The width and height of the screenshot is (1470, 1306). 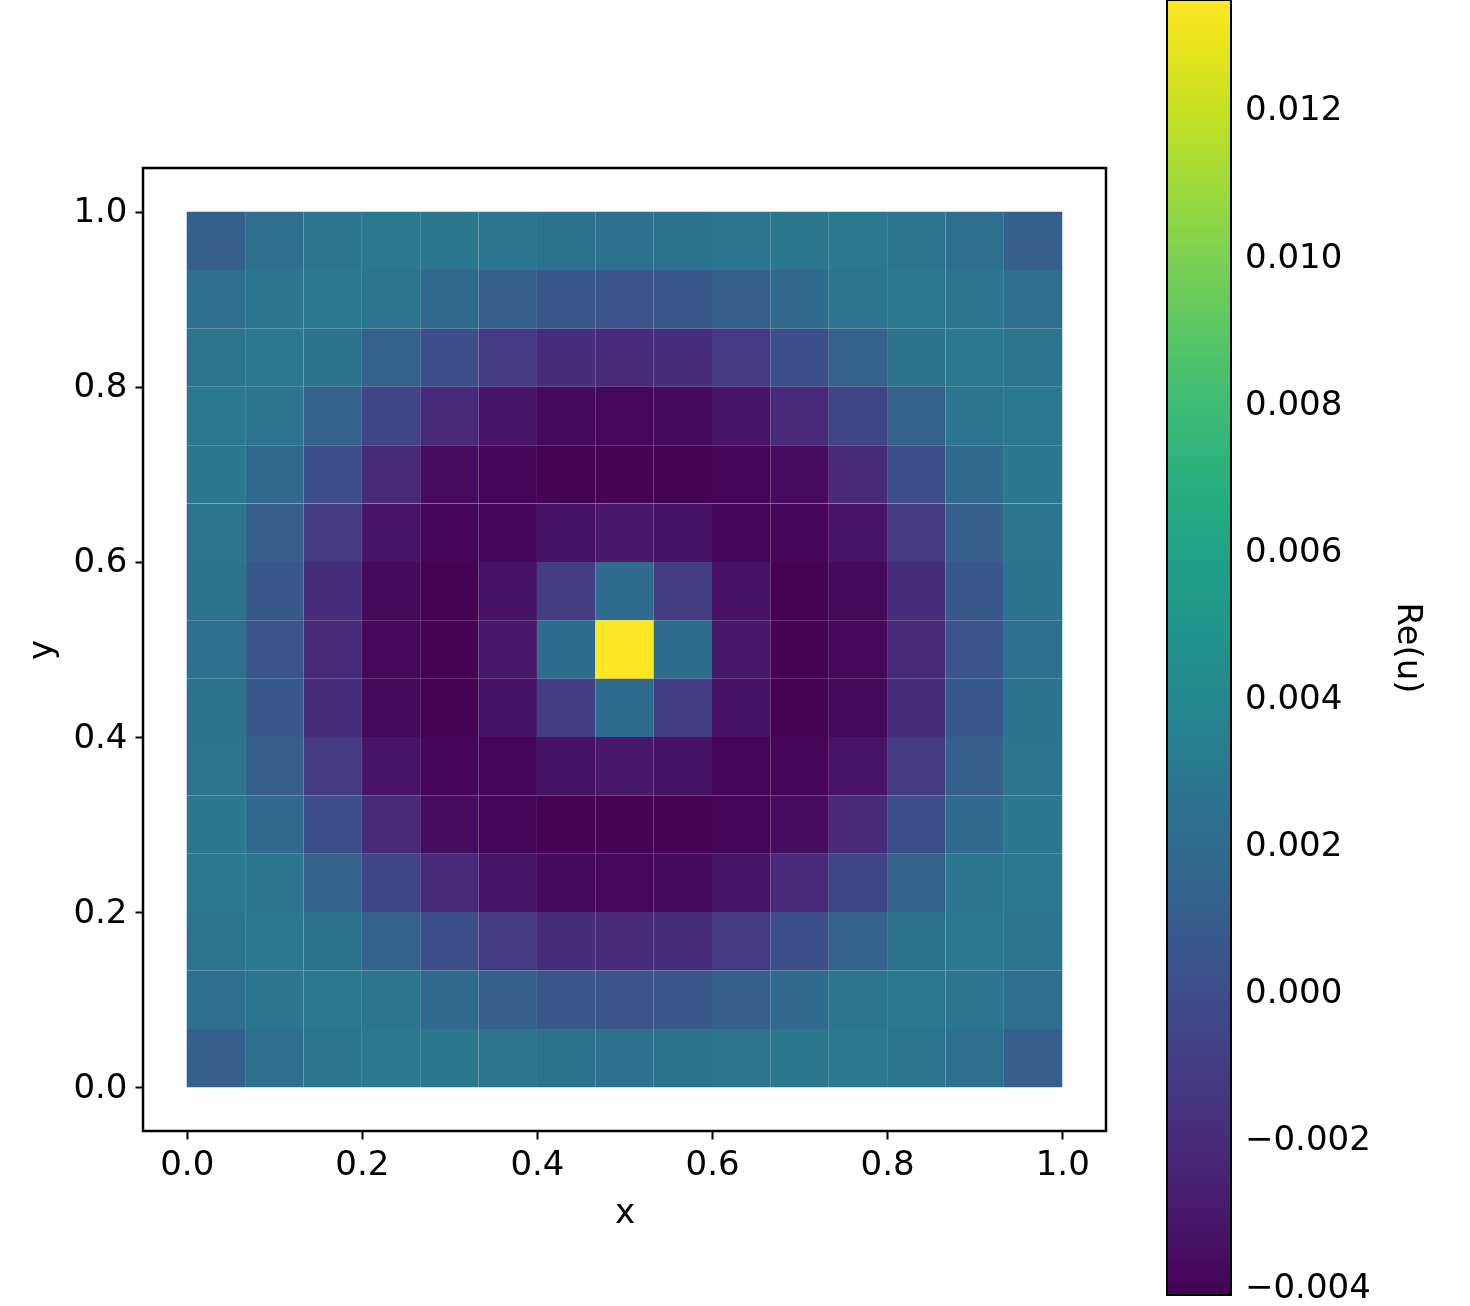 I want to click on color-bar-title: Re(u), so click(x=1410, y=648).